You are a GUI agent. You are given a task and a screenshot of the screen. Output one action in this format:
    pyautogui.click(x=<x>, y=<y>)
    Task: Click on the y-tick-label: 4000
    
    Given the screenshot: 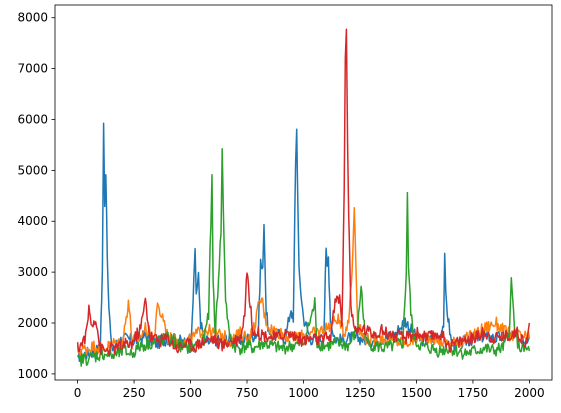 What is the action you would take?
    pyautogui.click(x=32, y=221)
    